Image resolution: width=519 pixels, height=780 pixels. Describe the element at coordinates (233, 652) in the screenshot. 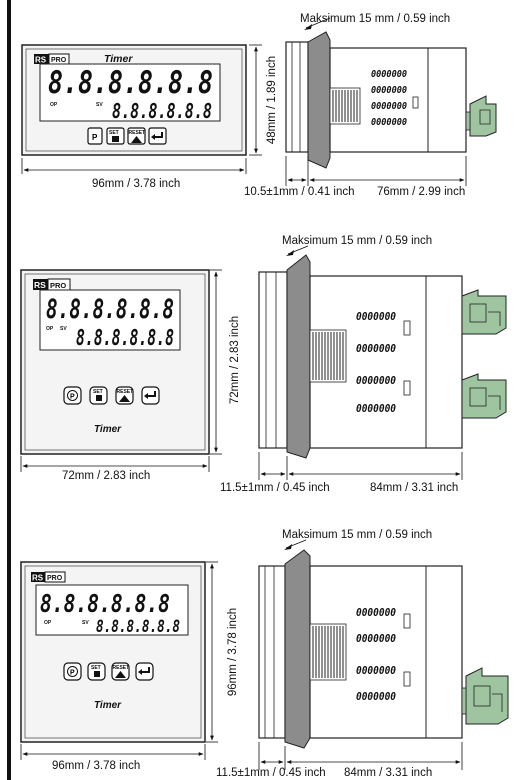

I see `front-height-label: 96mm / 3.78 inch` at that location.